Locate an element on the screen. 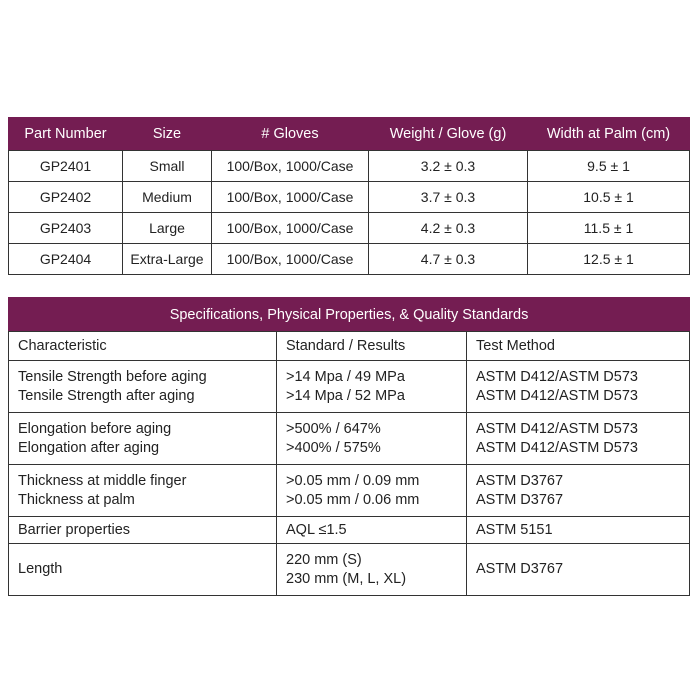 This screenshot has height=700, width=700. table-cell: GP2404 is located at coordinates (65, 259).